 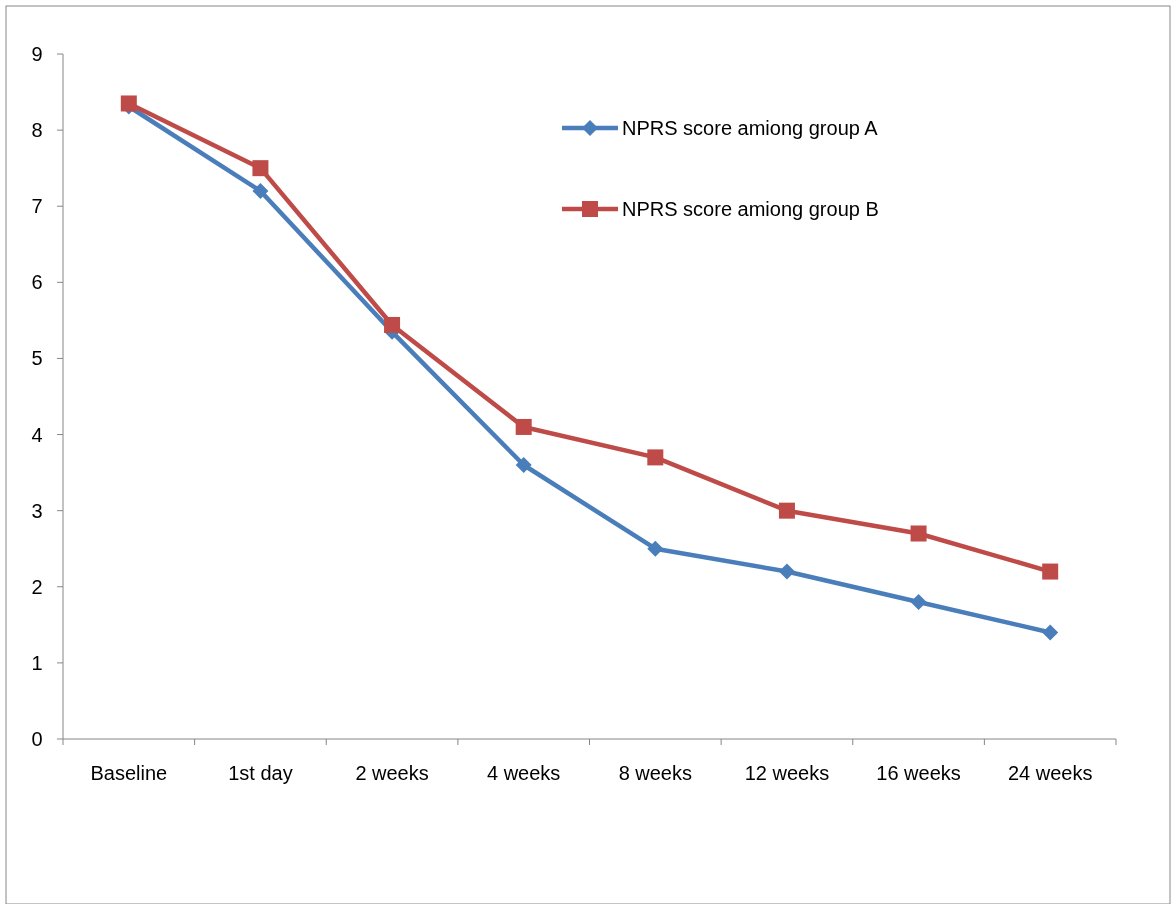 What do you see at coordinates (37, 739) in the screenshot?
I see `y-tick-label: 0` at bounding box center [37, 739].